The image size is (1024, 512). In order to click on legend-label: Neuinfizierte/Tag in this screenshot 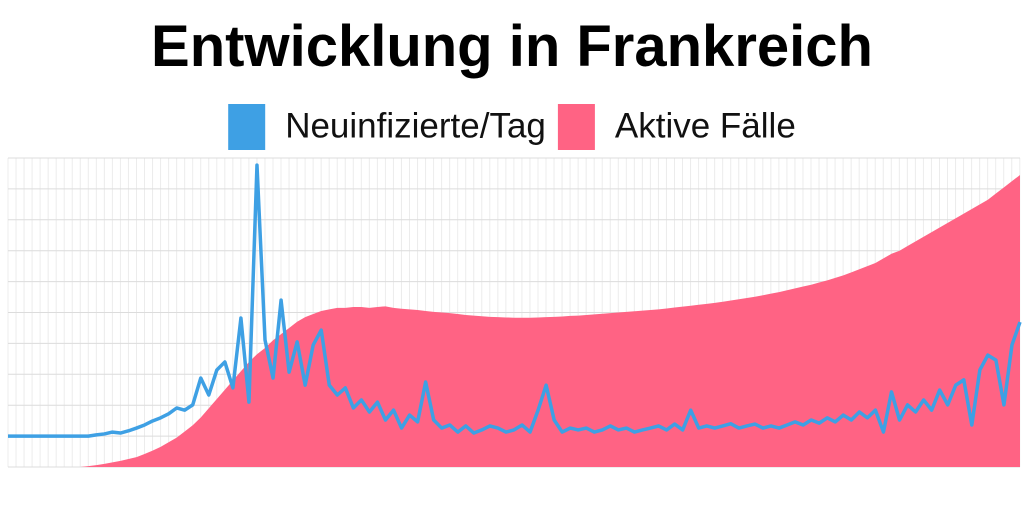, I will do `click(415, 125)`.